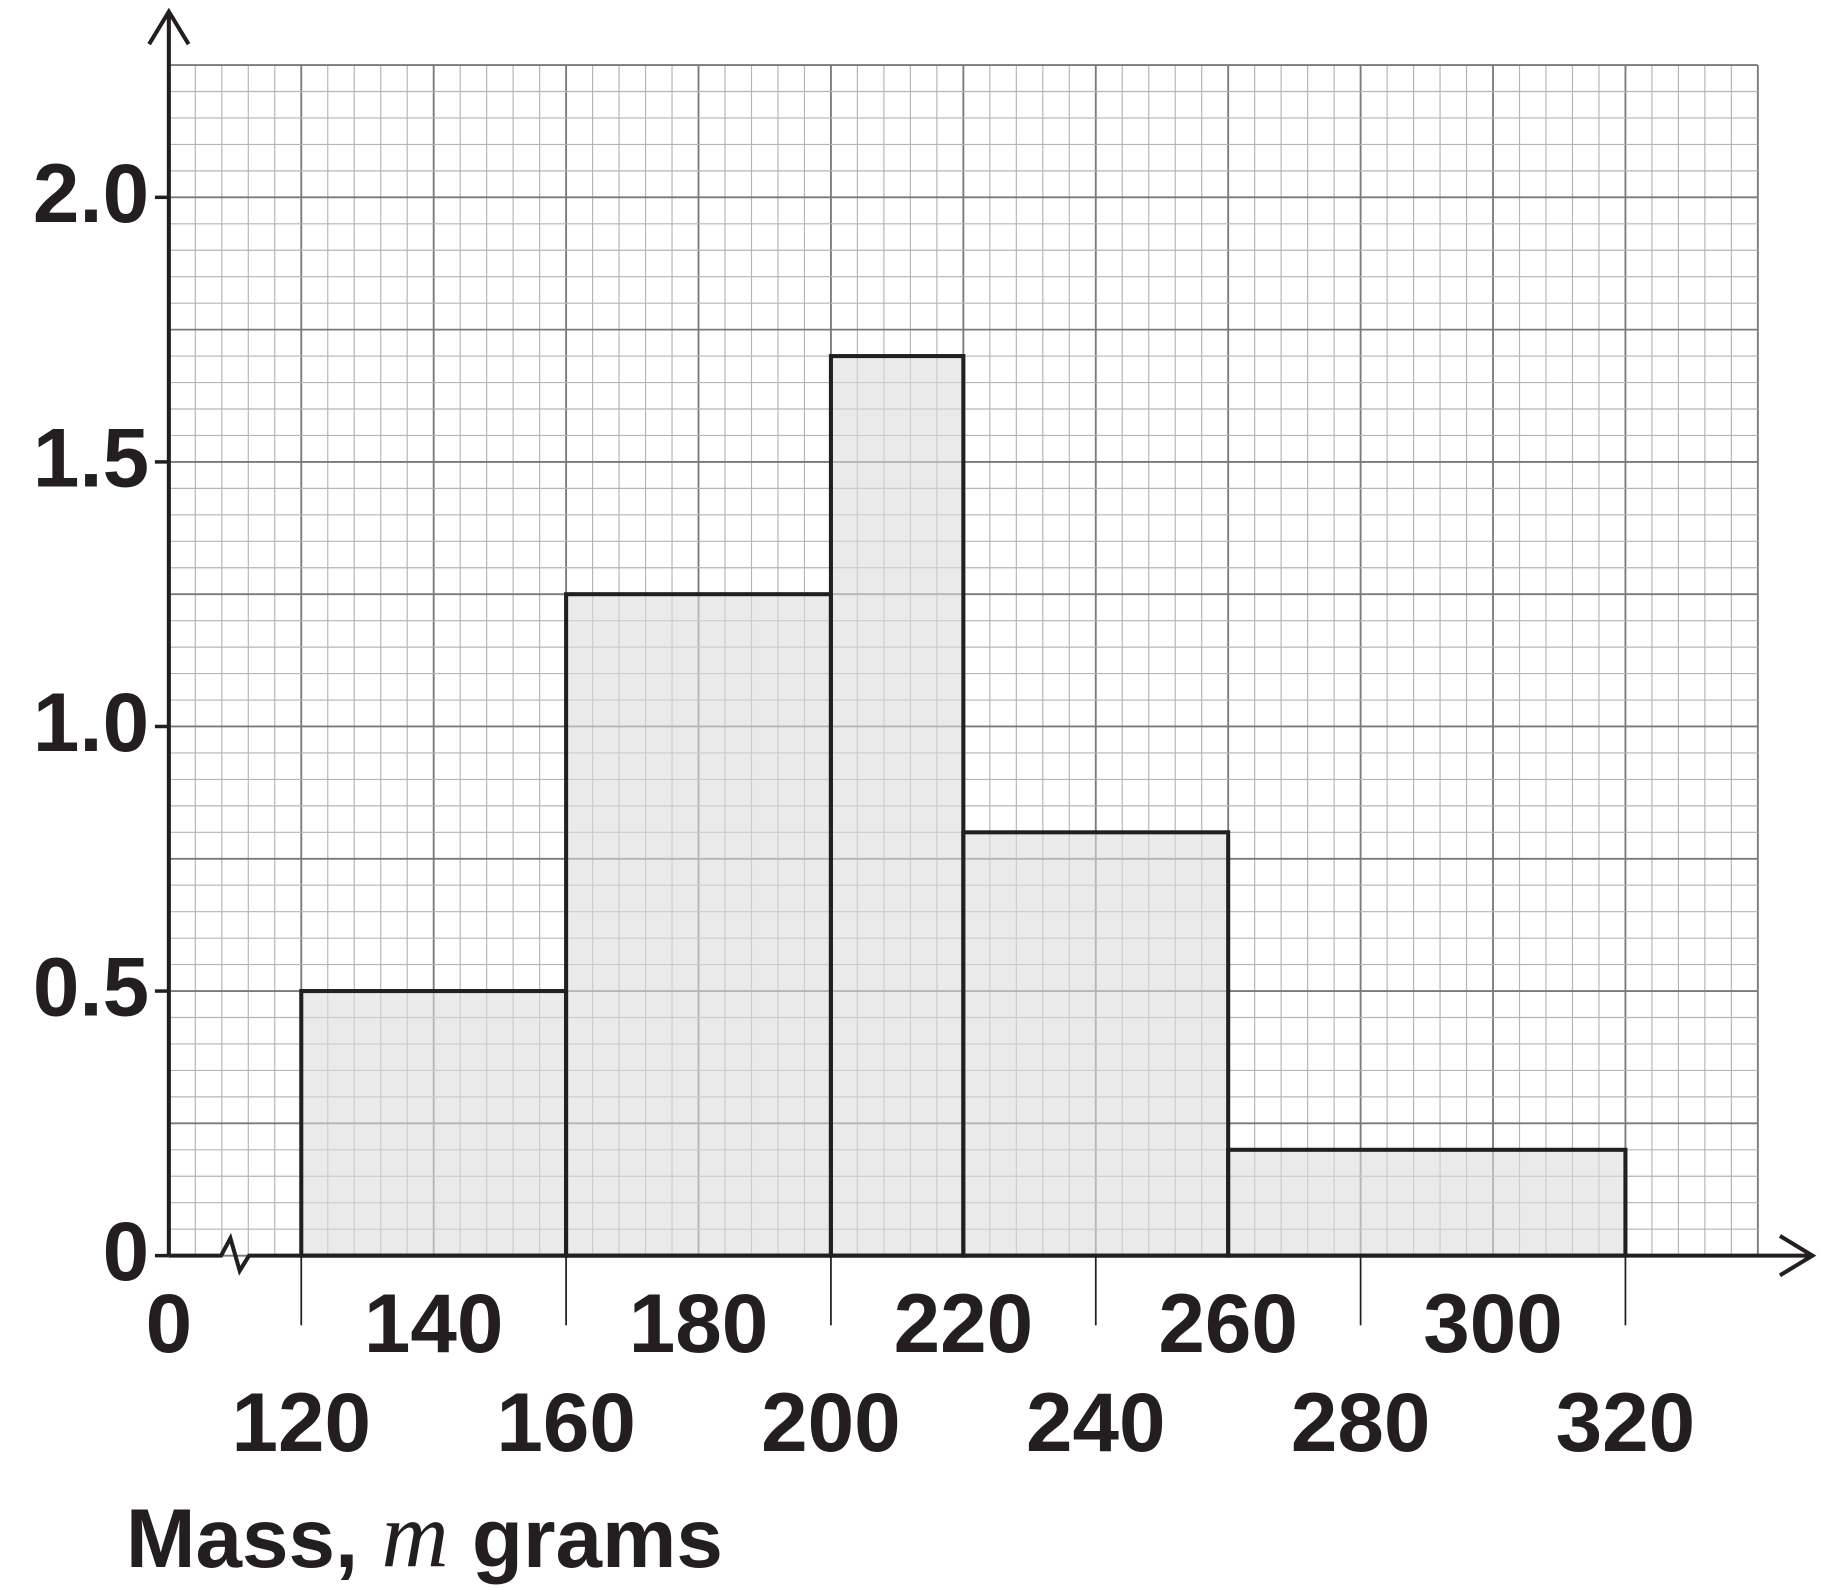 This screenshot has height=1589, width=1821. I want to click on x-tick-label: 280, so click(1361, 1422).